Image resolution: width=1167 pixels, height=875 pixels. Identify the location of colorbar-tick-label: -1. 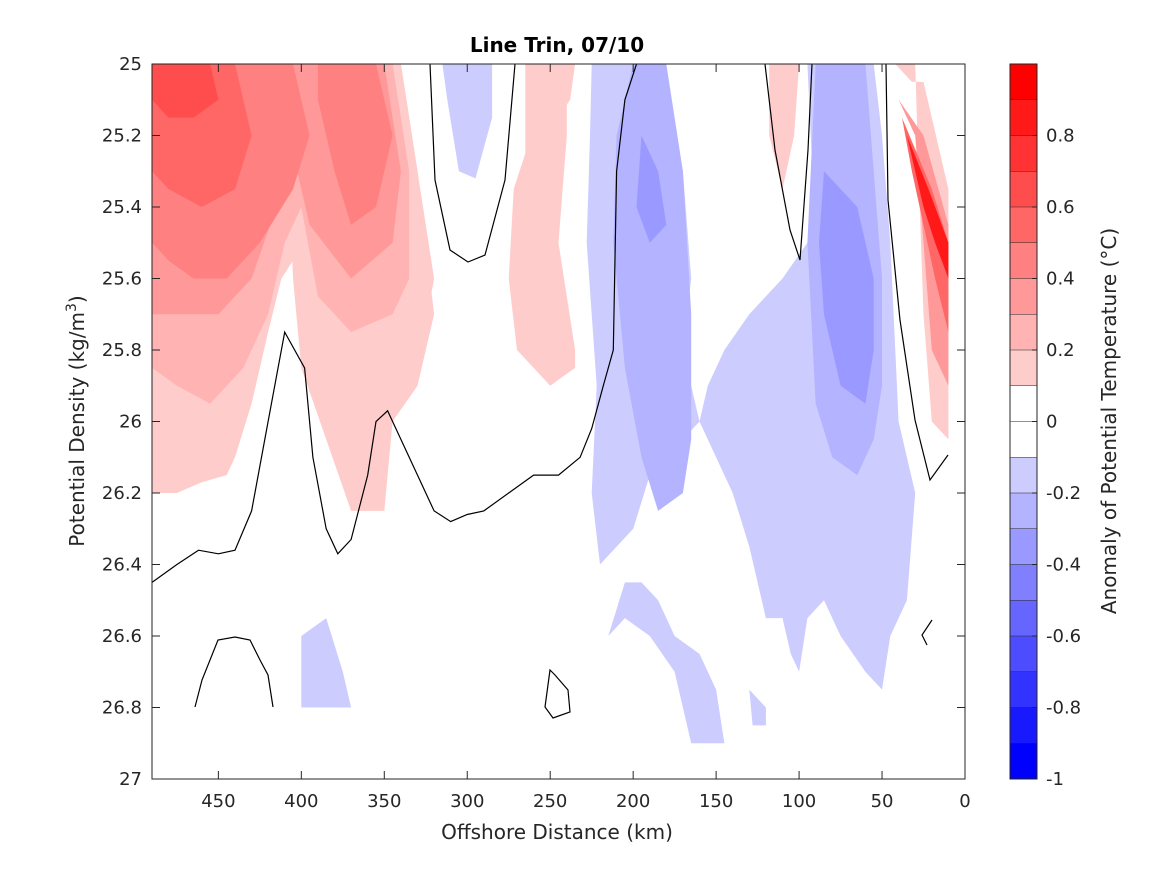
(1055, 779).